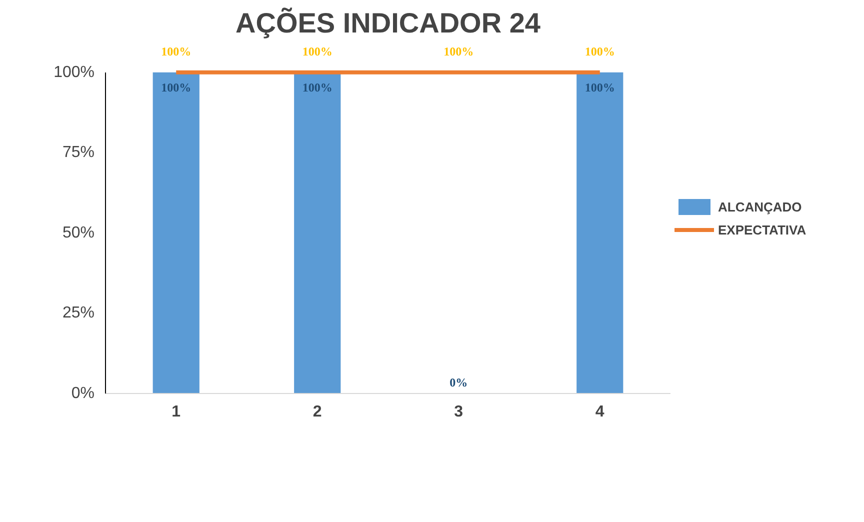  What do you see at coordinates (78, 313) in the screenshot?
I see `y-tick-label: 25%` at bounding box center [78, 313].